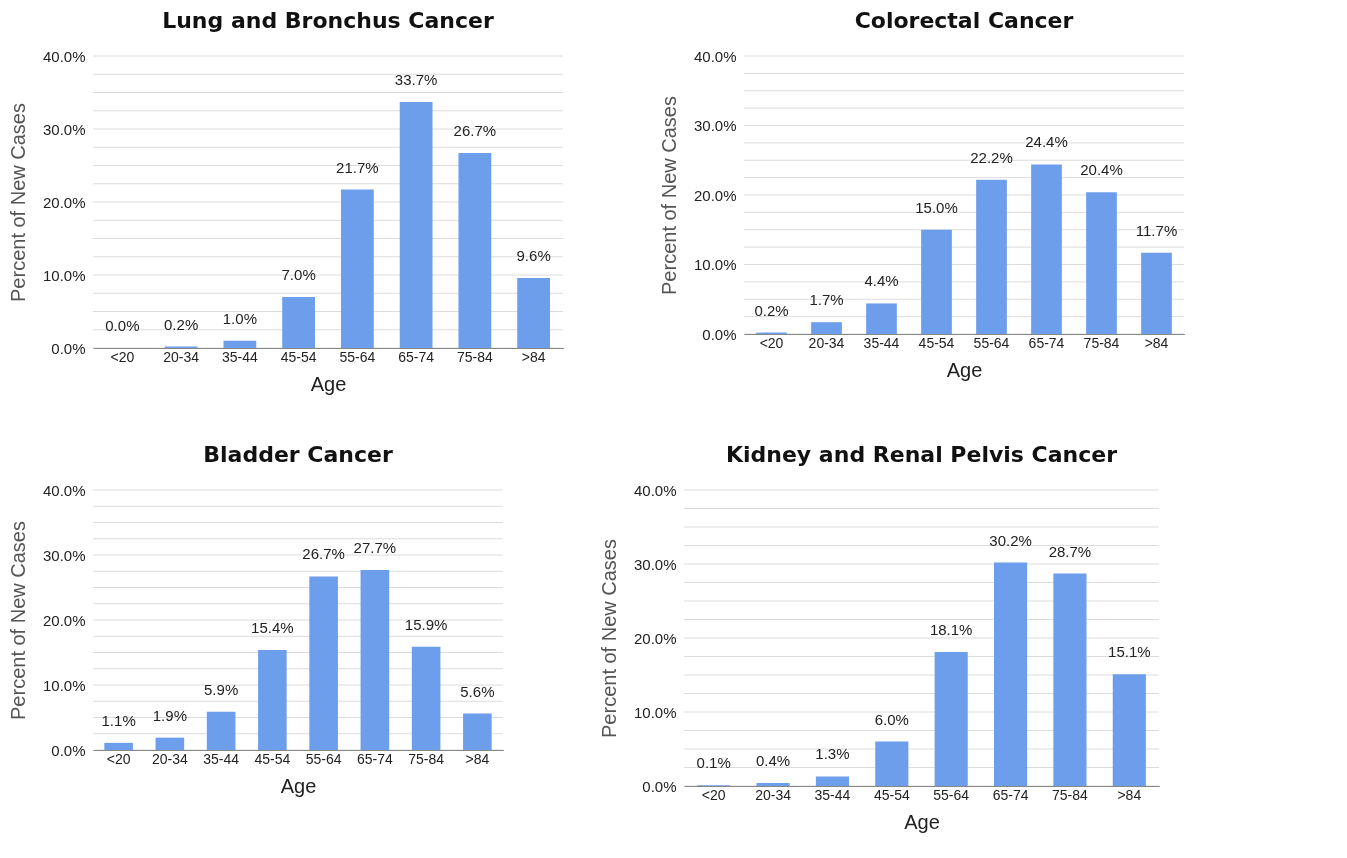 The width and height of the screenshot is (1347, 858). What do you see at coordinates (375, 547) in the screenshot?
I see `data-label: 27.7%` at bounding box center [375, 547].